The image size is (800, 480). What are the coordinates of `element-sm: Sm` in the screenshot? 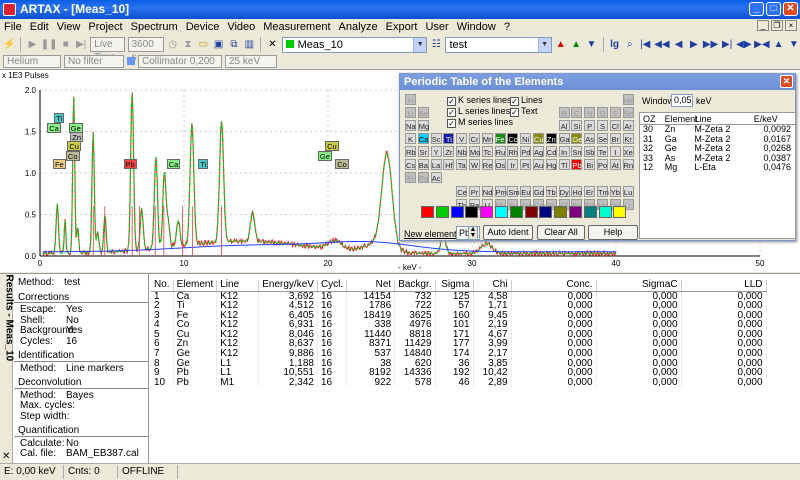 It's located at (513, 191).